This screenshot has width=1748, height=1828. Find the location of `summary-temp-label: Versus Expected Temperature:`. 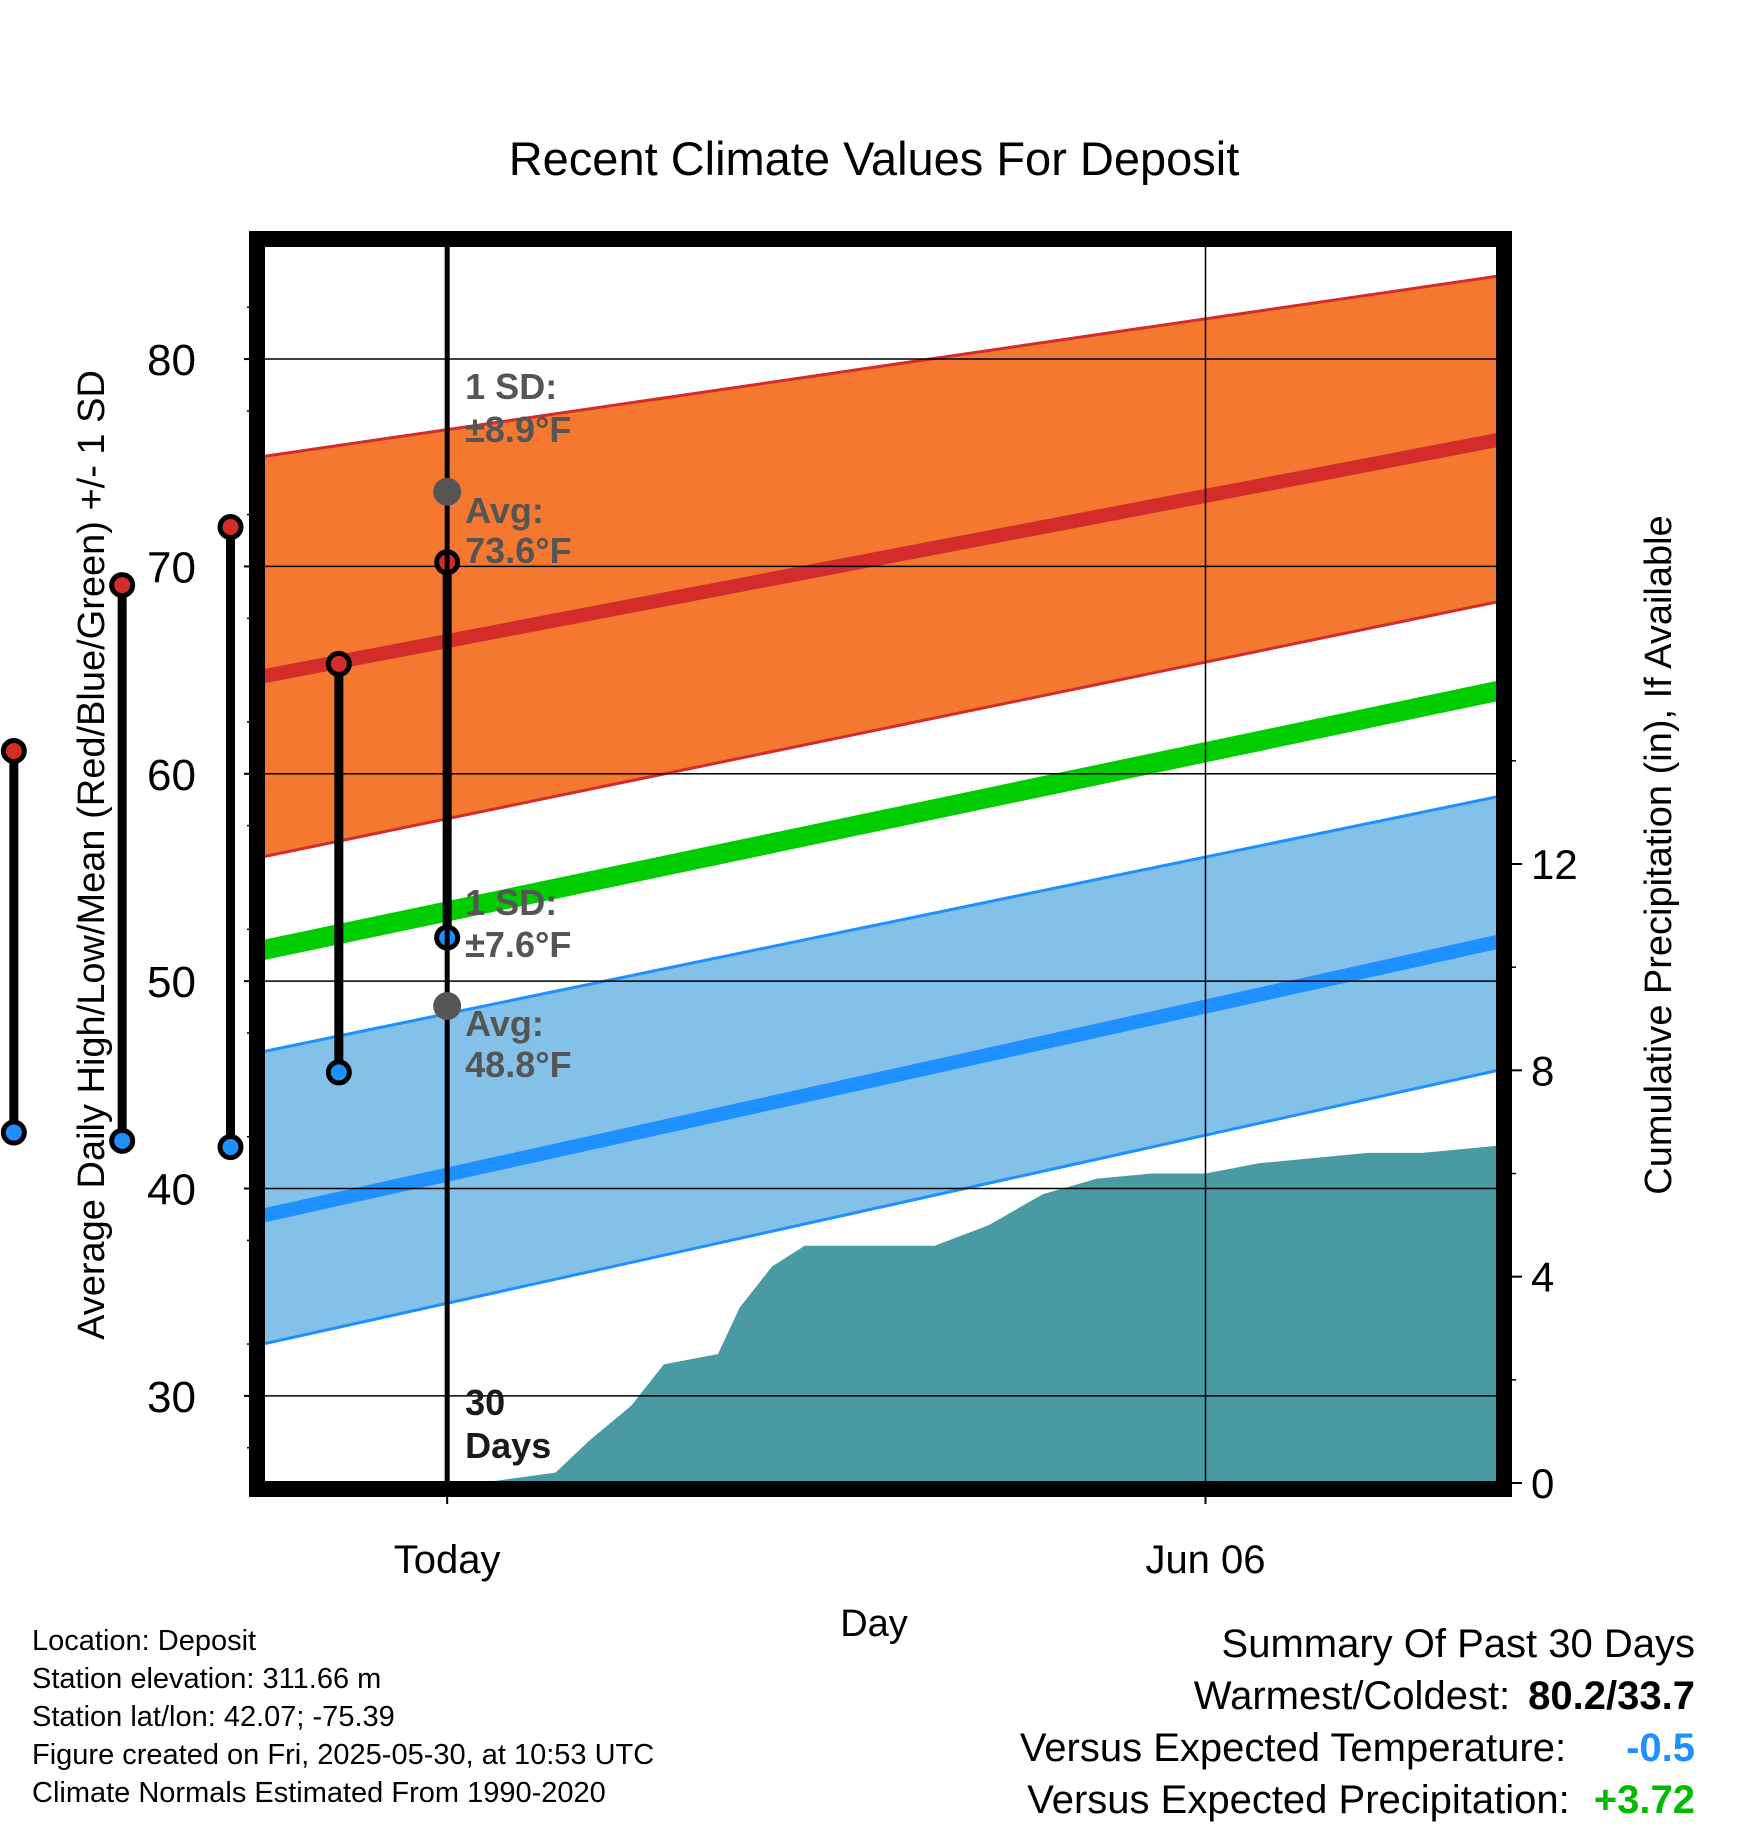

summary-temp-label: Versus Expected Temperature: is located at coordinates (1293, 1748).